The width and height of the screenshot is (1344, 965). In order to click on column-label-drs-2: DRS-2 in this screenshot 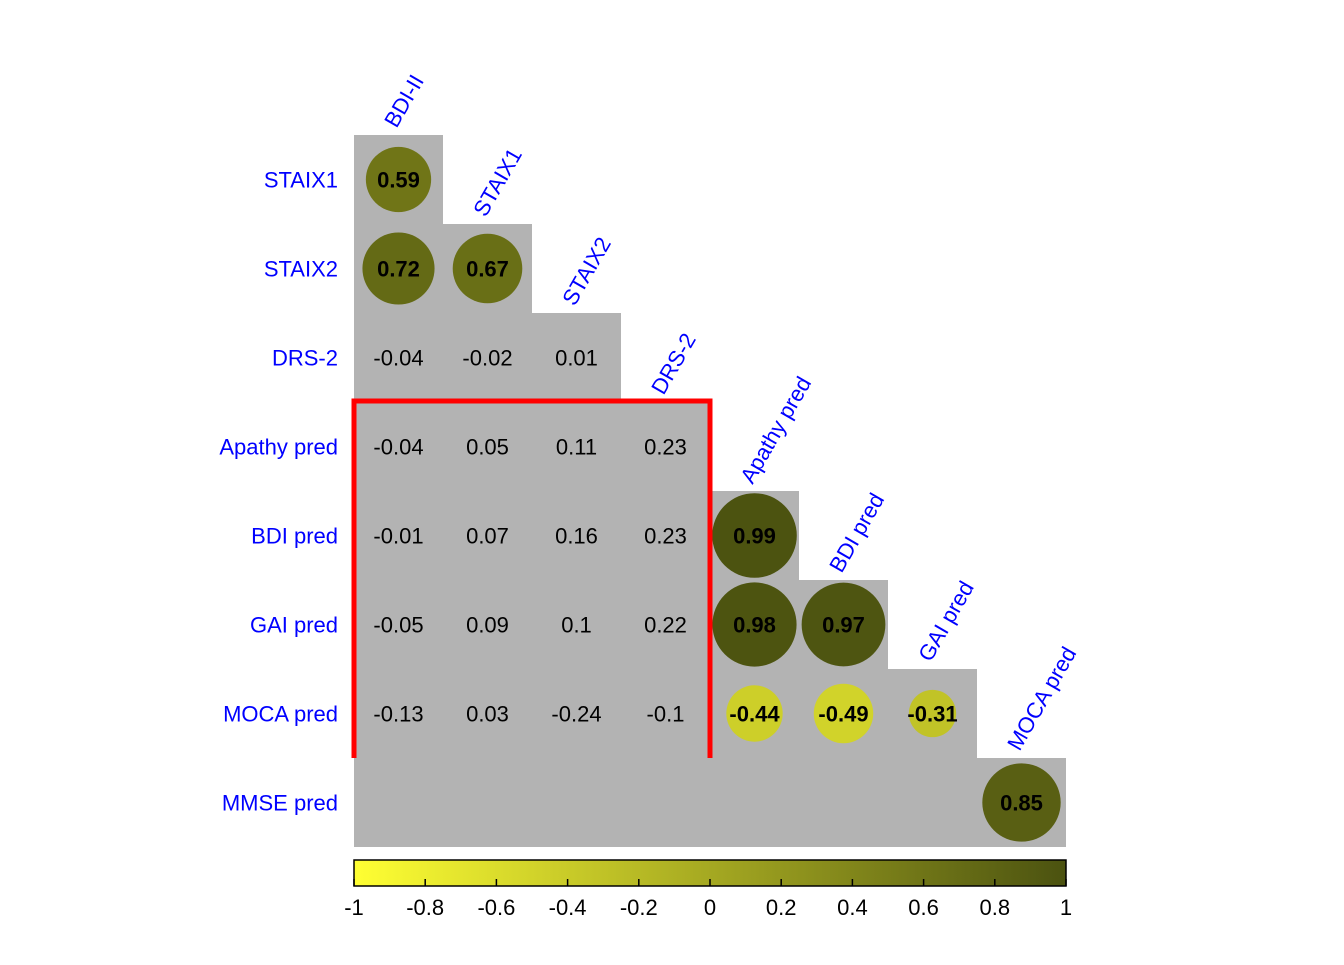, I will do `click(673, 364)`.